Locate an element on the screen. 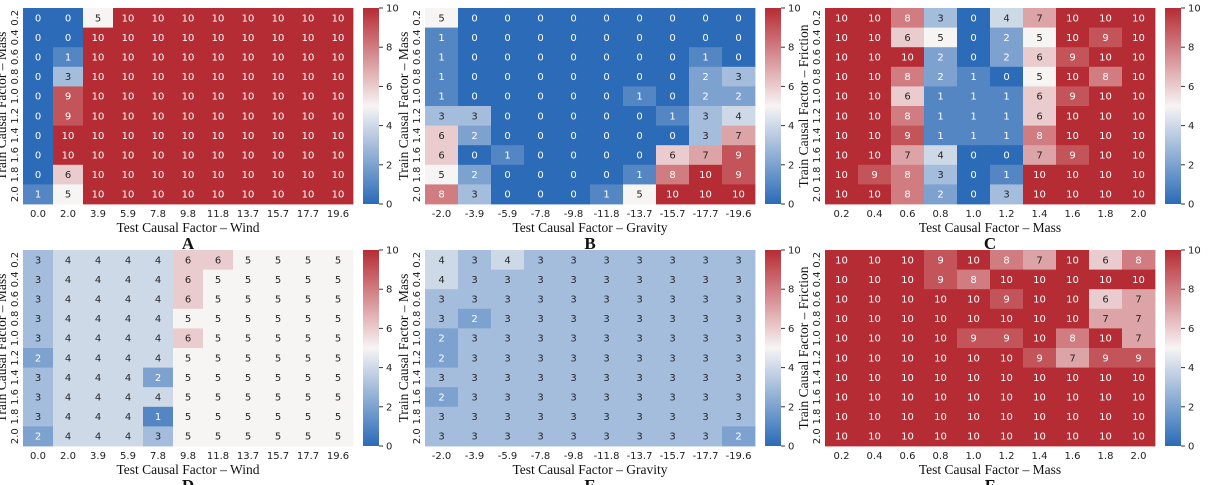 The image size is (1209, 485). colorbar-tick-label: 0 is located at coordinates (389, 205).